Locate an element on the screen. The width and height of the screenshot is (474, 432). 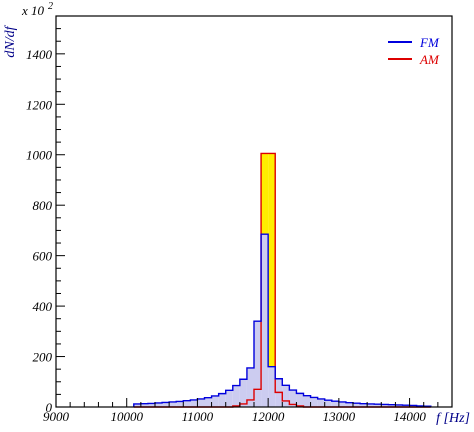
y-tick-label: 400 is located at coordinates (43, 306).